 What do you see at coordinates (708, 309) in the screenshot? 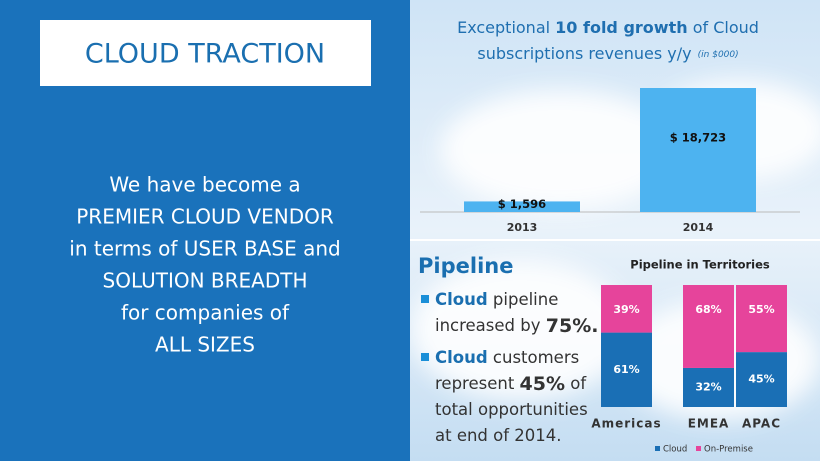
I see `value-label: 68%` at bounding box center [708, 309].